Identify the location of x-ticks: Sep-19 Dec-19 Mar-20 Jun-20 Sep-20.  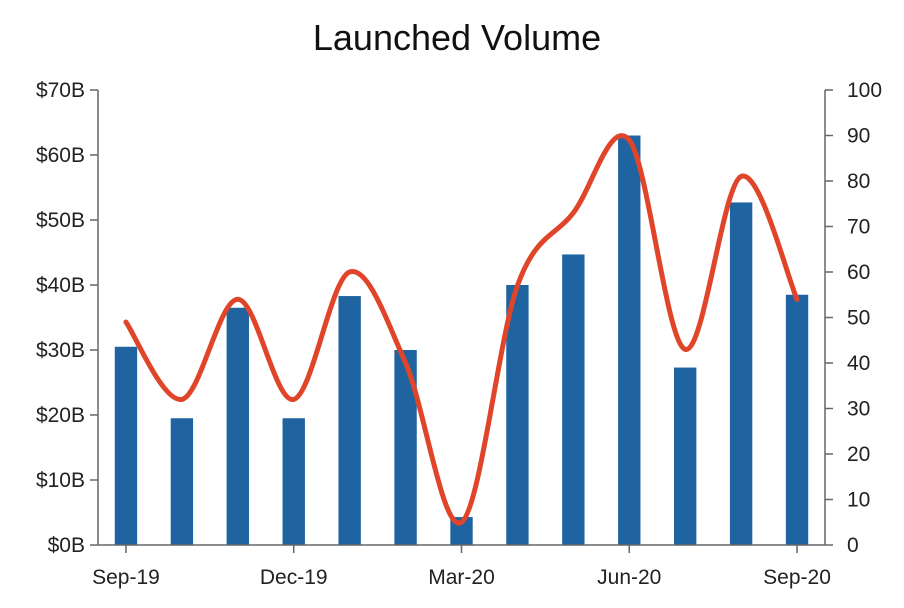
(461, 567).